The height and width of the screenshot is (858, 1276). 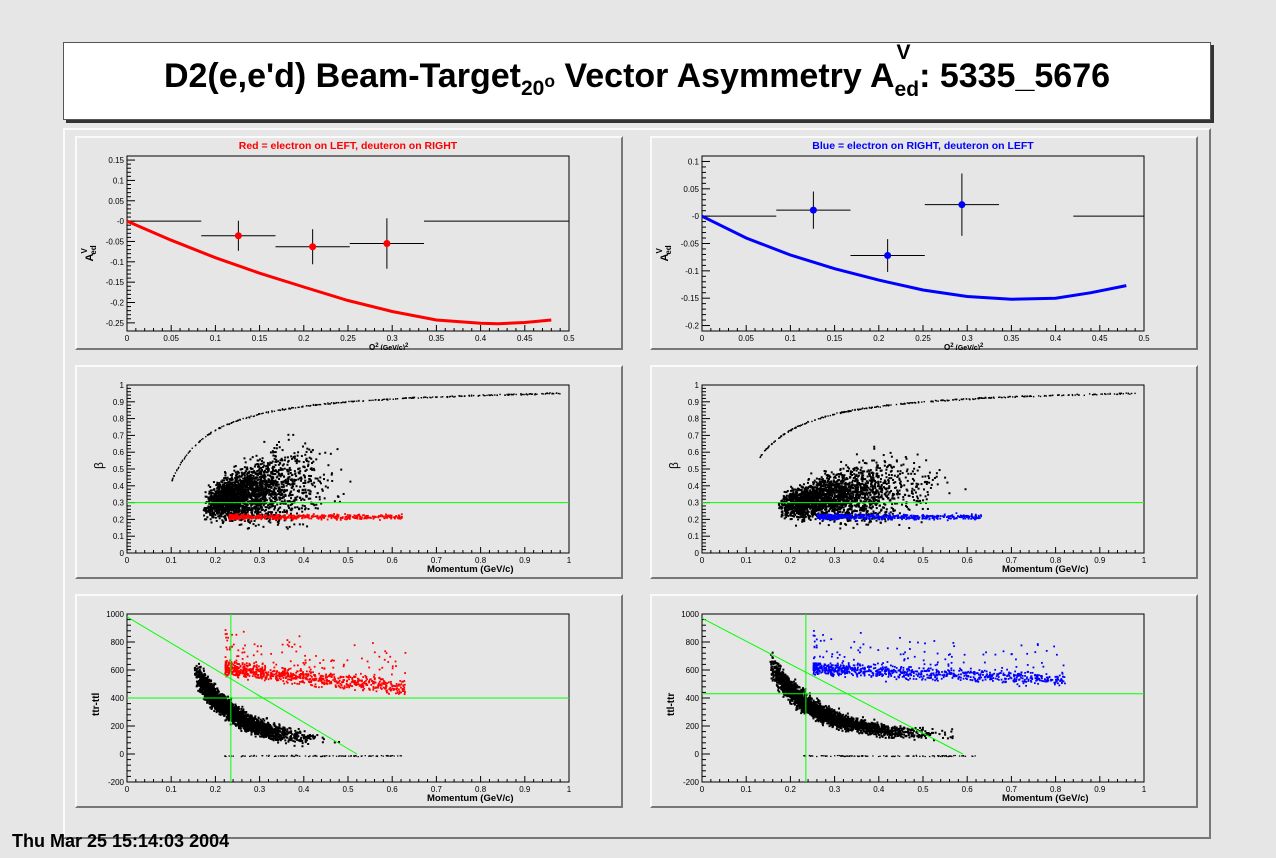 I want to click on x-tick-label: 0.25, so click(x=348, y=338).